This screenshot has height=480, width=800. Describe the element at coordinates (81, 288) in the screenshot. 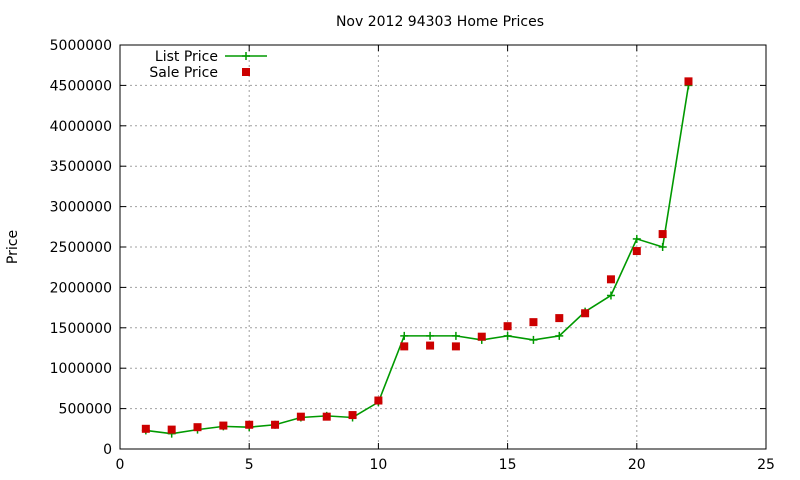

I see `y-tick-label: 2000000` at that location.